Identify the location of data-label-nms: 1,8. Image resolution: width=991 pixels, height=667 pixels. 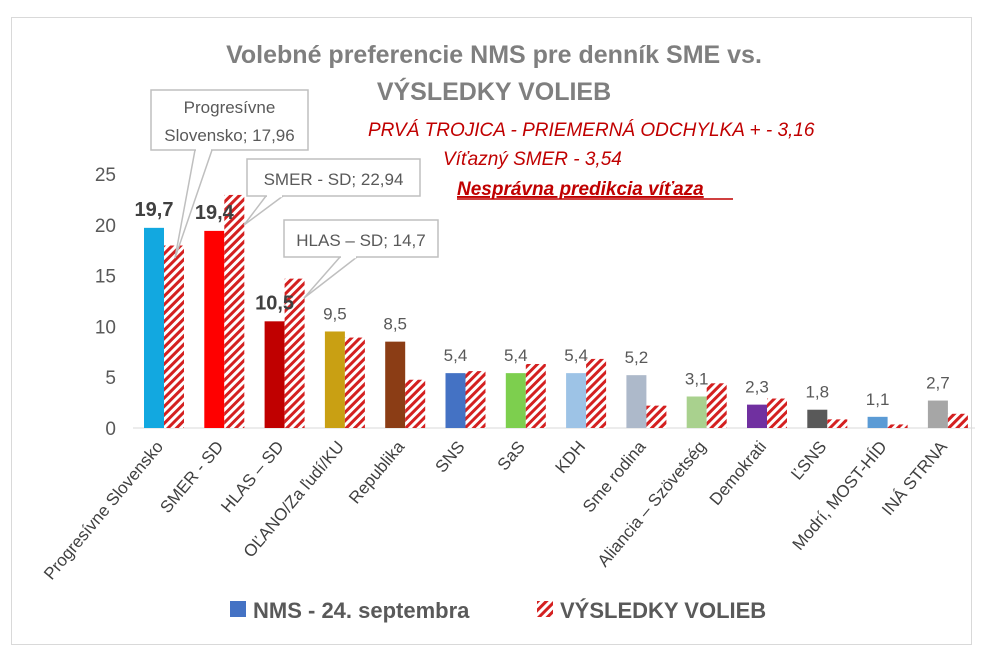
(817, 392).